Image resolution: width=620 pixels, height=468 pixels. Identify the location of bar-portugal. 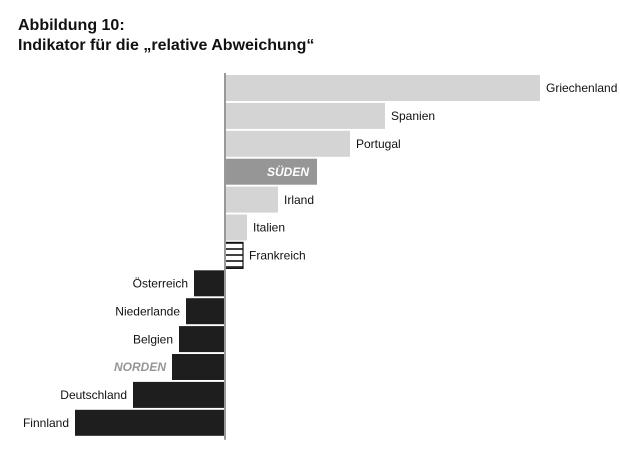
(287, 143).